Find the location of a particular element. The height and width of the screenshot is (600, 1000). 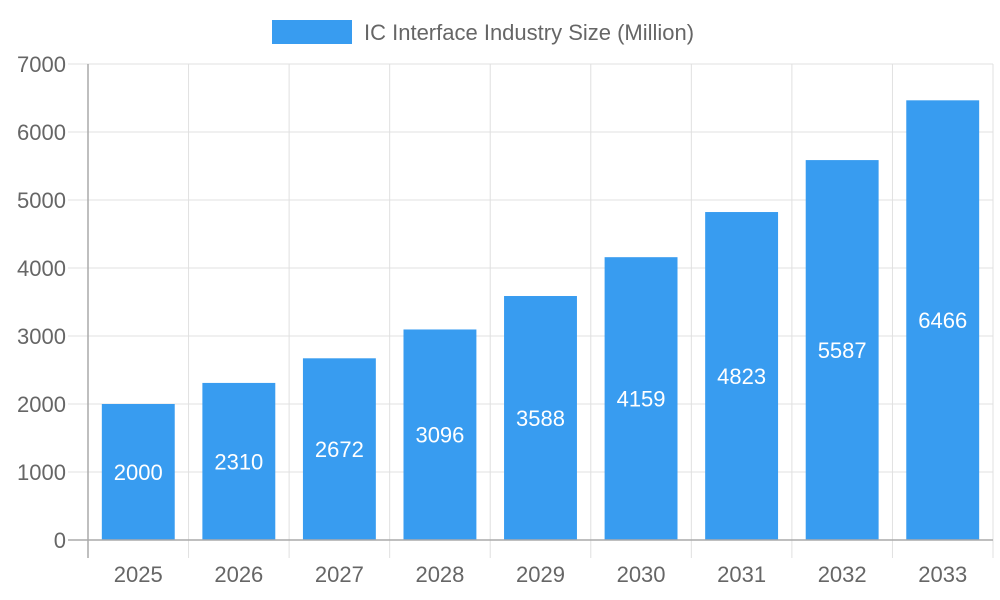

y-tick-label: 7000 is located at coordinates (41, 64).